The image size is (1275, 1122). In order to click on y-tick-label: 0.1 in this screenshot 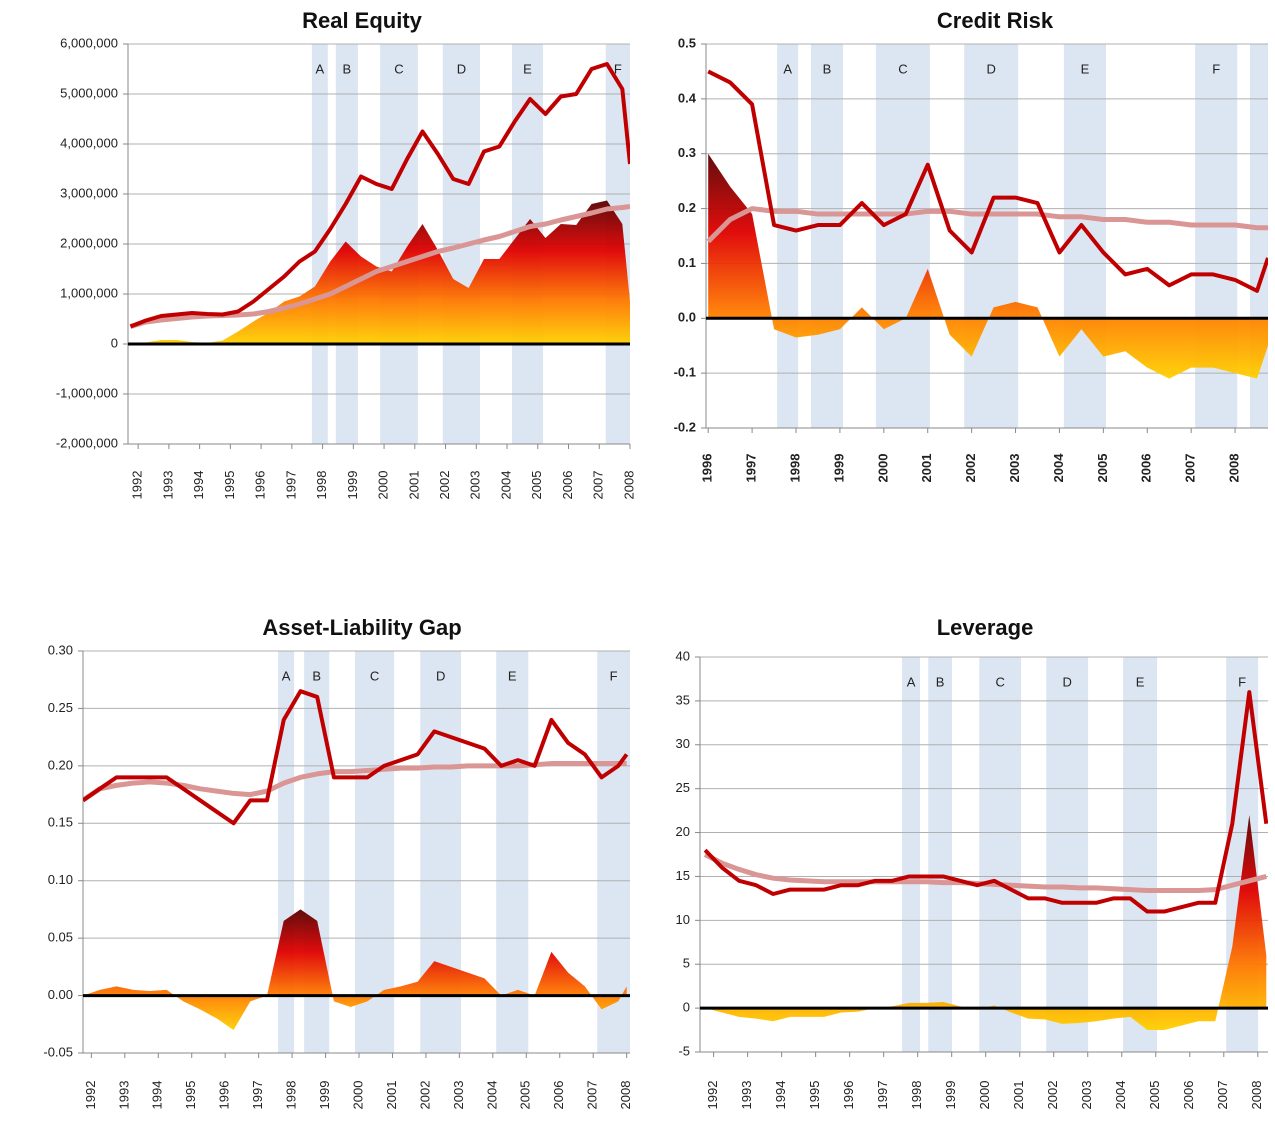, I will do `click(687, 262)`.